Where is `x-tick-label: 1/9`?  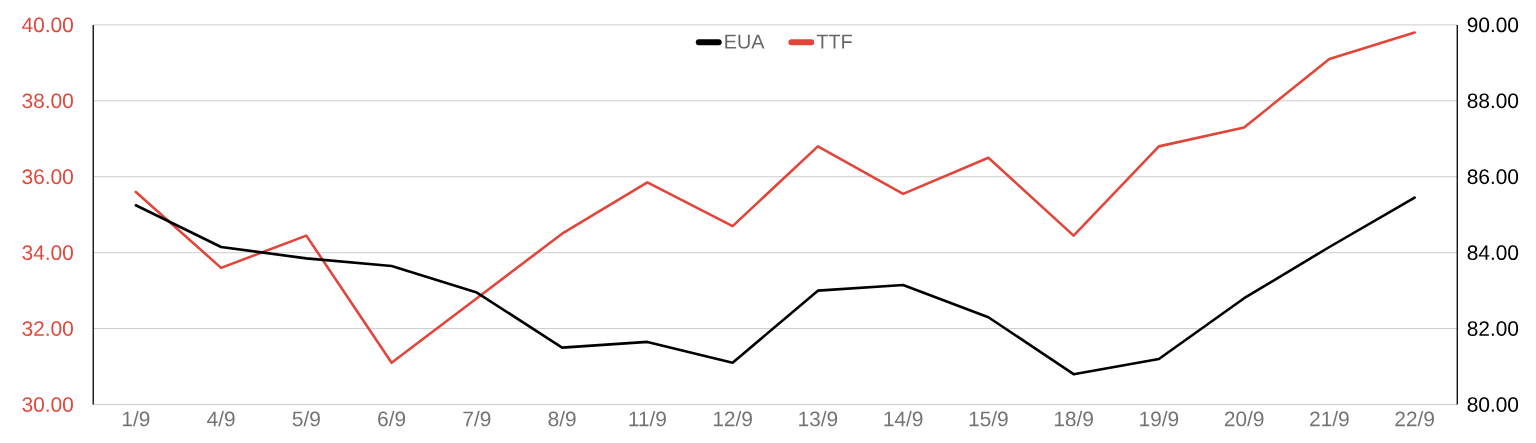
x-tick-label: 1/9 is located at coordinates (136, 418).